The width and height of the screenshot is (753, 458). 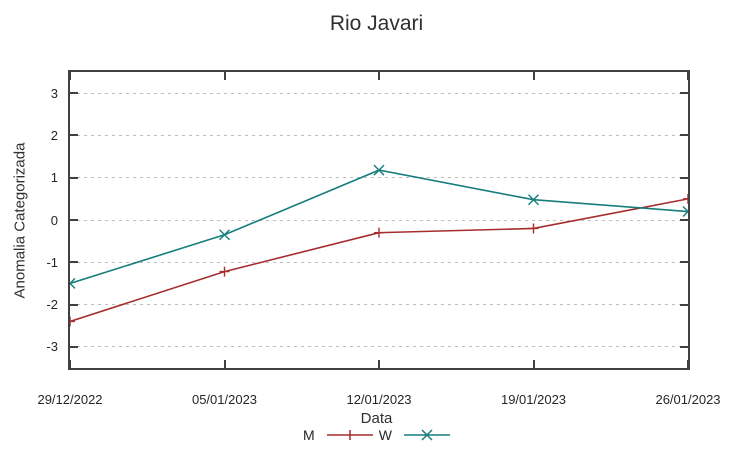 I want to click on legend-entry-M: M, so click(x=338, y=435).